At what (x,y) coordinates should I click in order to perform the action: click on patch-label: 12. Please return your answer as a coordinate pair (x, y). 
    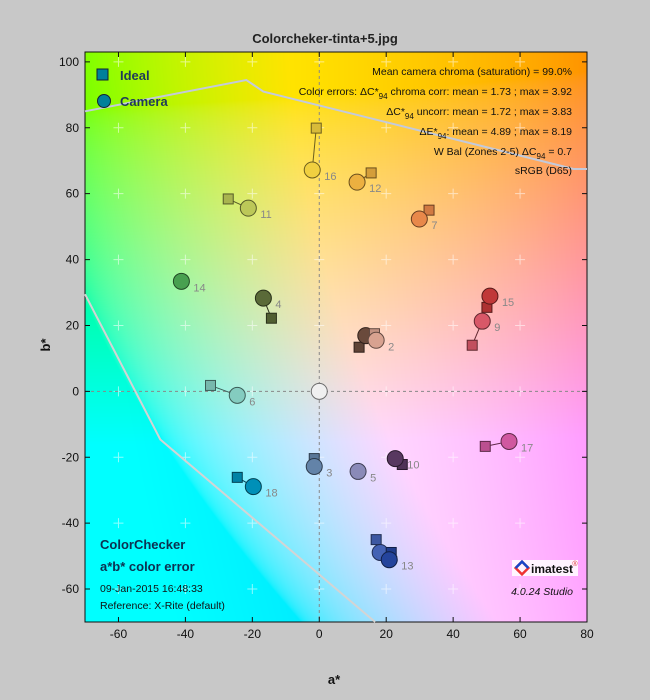
    Looking at the image, I should click on (375, 189).